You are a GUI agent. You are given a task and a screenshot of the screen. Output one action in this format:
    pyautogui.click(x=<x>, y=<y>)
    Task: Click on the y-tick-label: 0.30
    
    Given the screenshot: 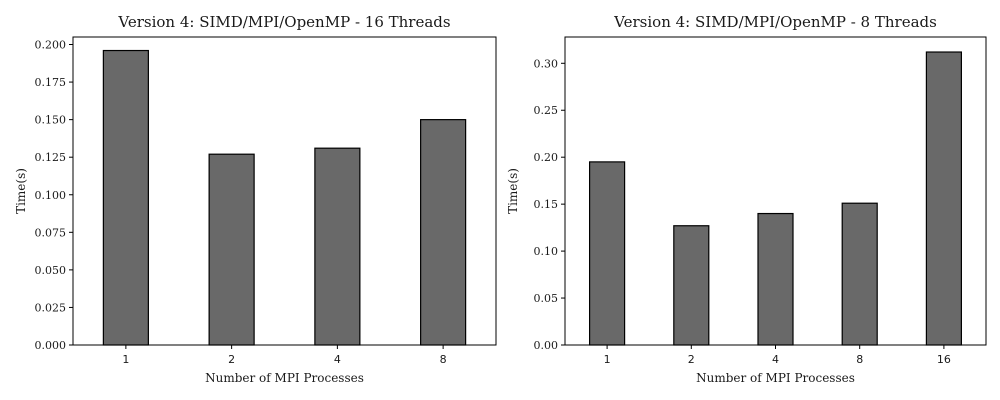 What is the action you would take?
    pyautogui.click(x=546, y=63)
    